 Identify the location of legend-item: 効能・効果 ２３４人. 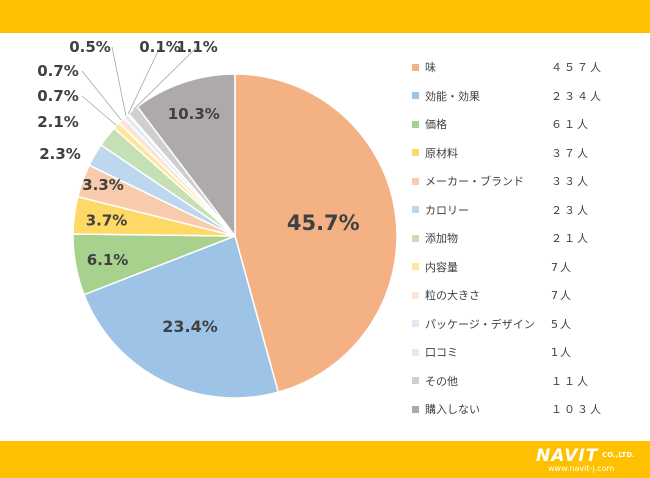
(527, 96).